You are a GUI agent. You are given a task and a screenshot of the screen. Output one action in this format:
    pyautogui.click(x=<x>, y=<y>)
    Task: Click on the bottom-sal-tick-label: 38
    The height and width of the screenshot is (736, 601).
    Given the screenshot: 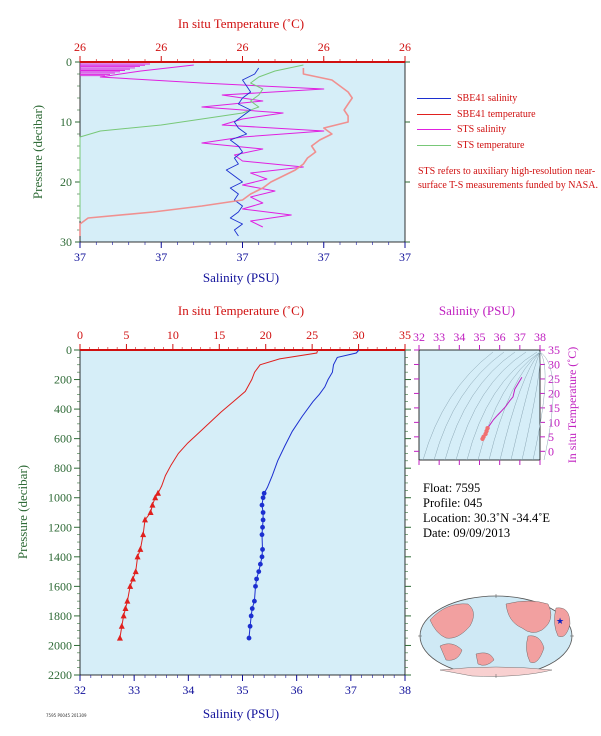 What is the action you would take?
    pyautogui.click(x=405, y=690)
    